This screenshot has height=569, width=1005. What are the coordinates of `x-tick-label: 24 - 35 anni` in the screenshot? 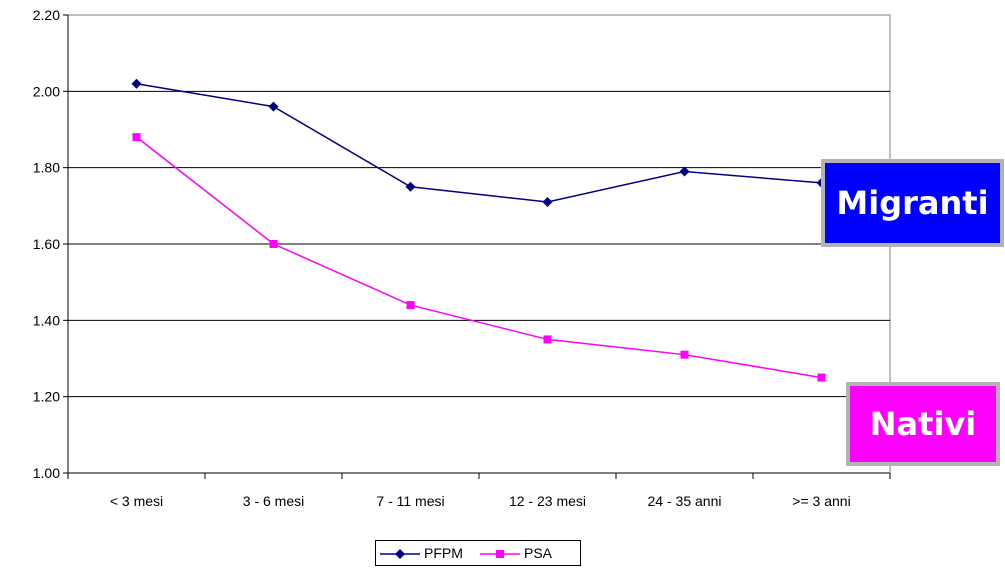 It's located at (685, 501).